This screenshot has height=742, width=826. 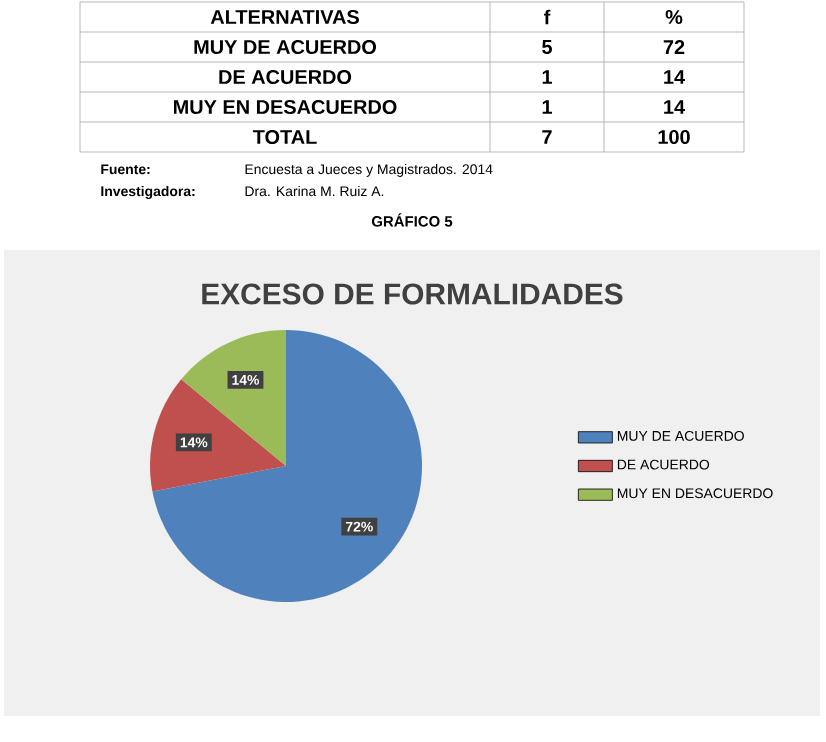 What do you see at coordinates (412, 294) in the screenshot?
I see `chart-title: EXCESO DE FORMALIDADES` at bounding box center [412, 294].